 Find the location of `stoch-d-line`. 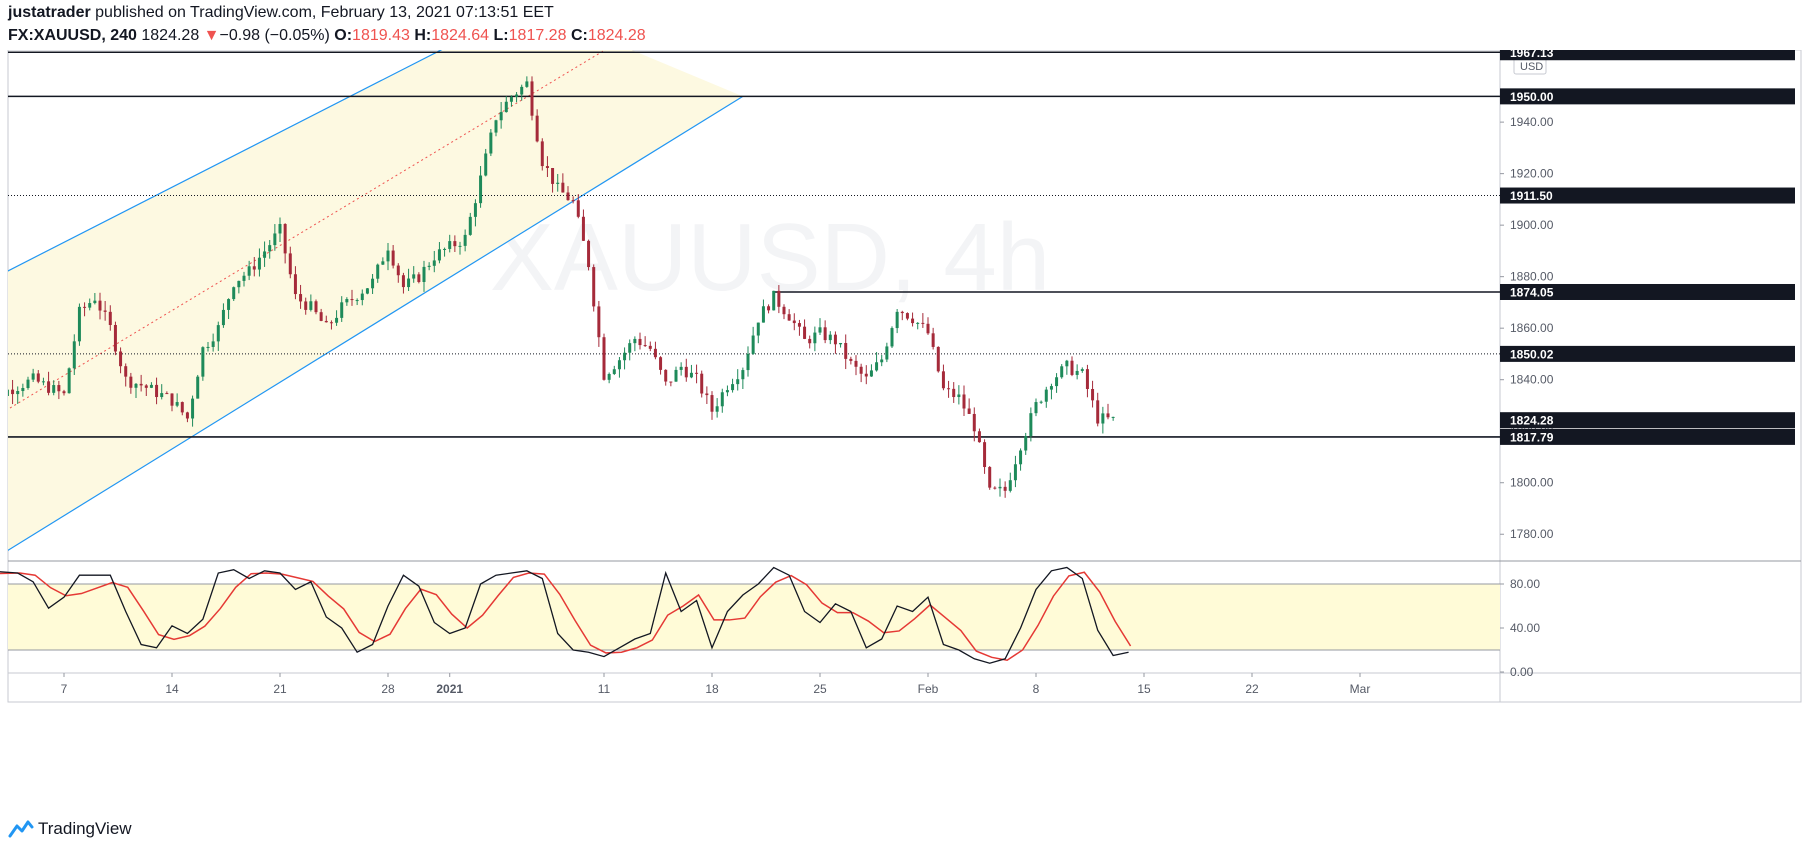

stoch-d-line is located at coordinates (566, 616).